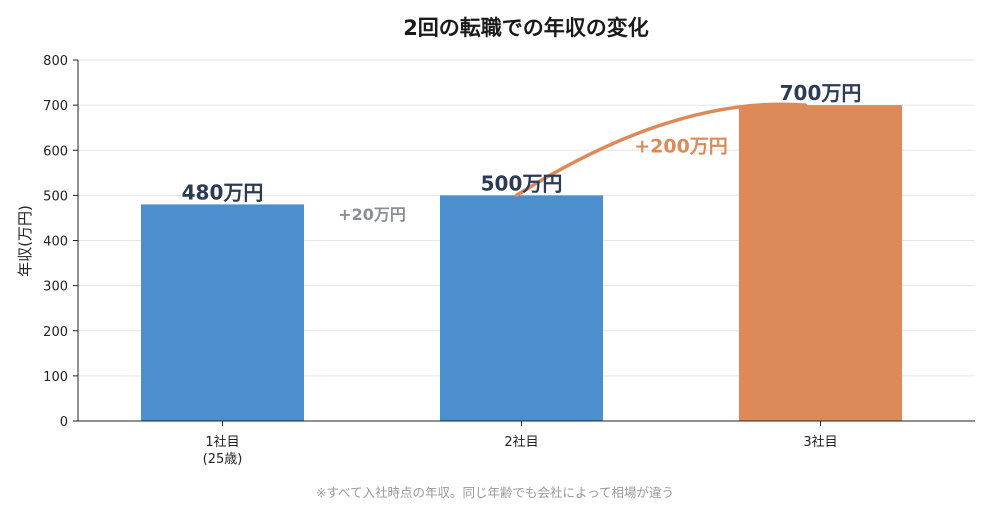 The image size is (990, 509). I want to click on y-tick-label: 300, so click(55, 287).